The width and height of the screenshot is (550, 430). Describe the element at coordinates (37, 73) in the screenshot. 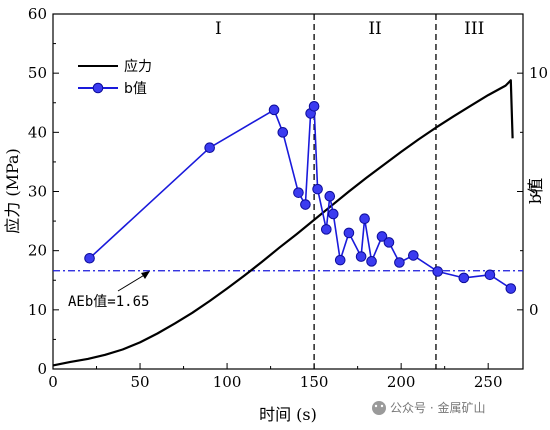

I see `left-y-tick-label-50: 50` at that location.